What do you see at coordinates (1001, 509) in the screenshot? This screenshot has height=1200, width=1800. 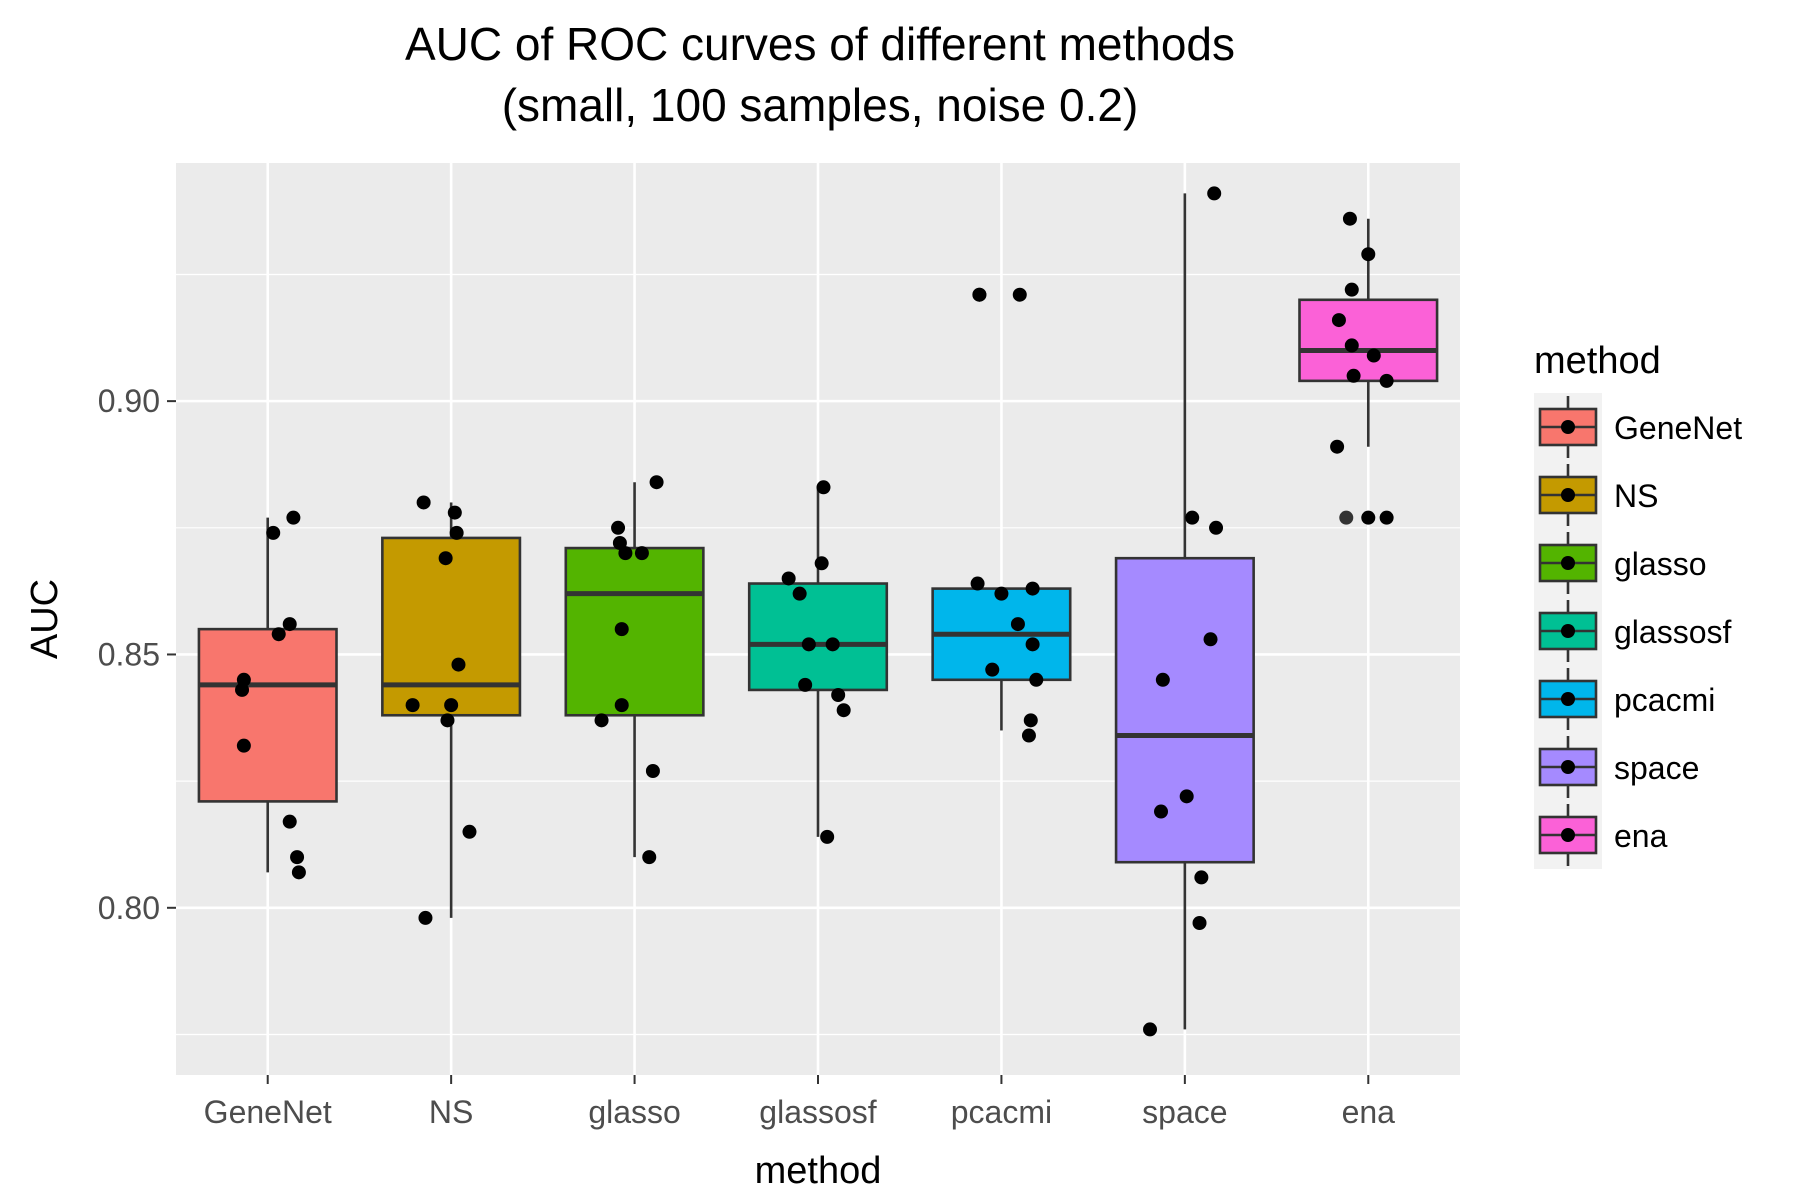 I see `box-pcacmi` at bounding box center [1001, 509].